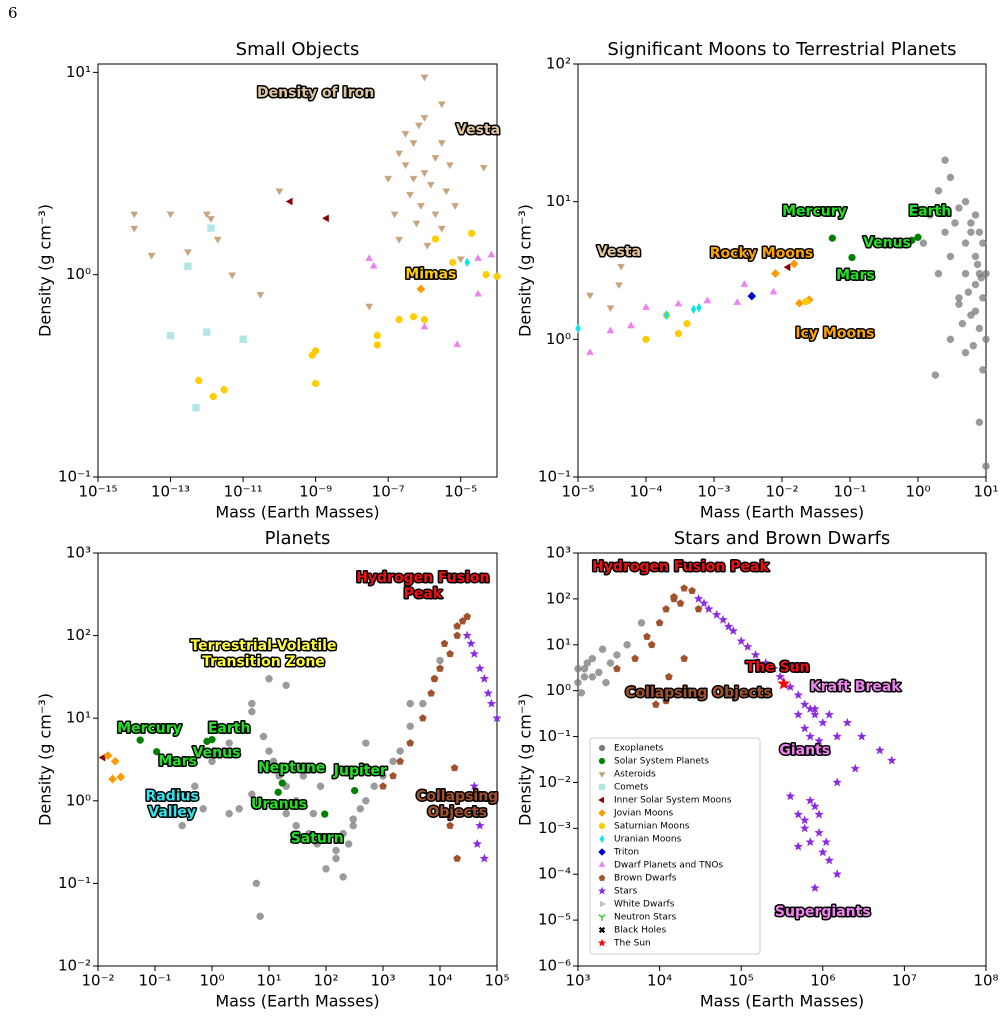  What do you see at coordinates (325, 981) in the screenshot?
I see `x-tick-label: 10²` at bounding box center [325, 981].